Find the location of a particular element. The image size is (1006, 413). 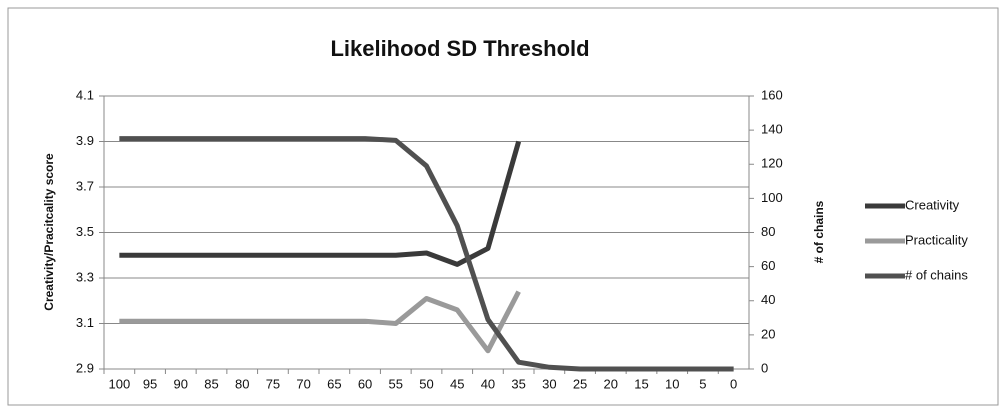

x-tick-label: 70 is located at coordinates (303, 383).